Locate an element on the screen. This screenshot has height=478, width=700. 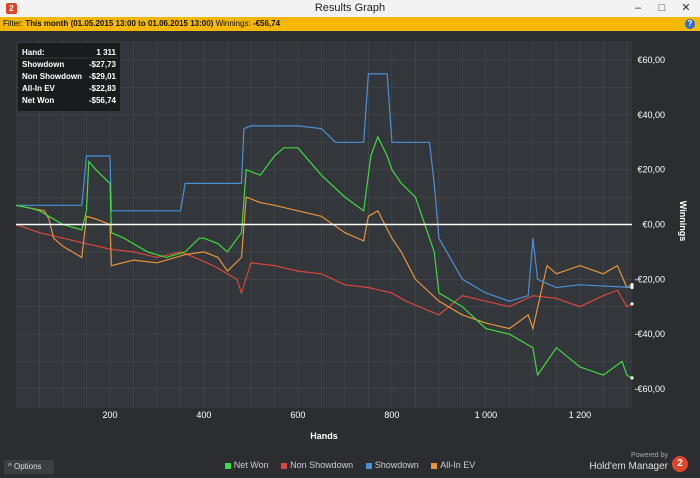
legend-showdown: Showdown is located at coordinates (392, 465).